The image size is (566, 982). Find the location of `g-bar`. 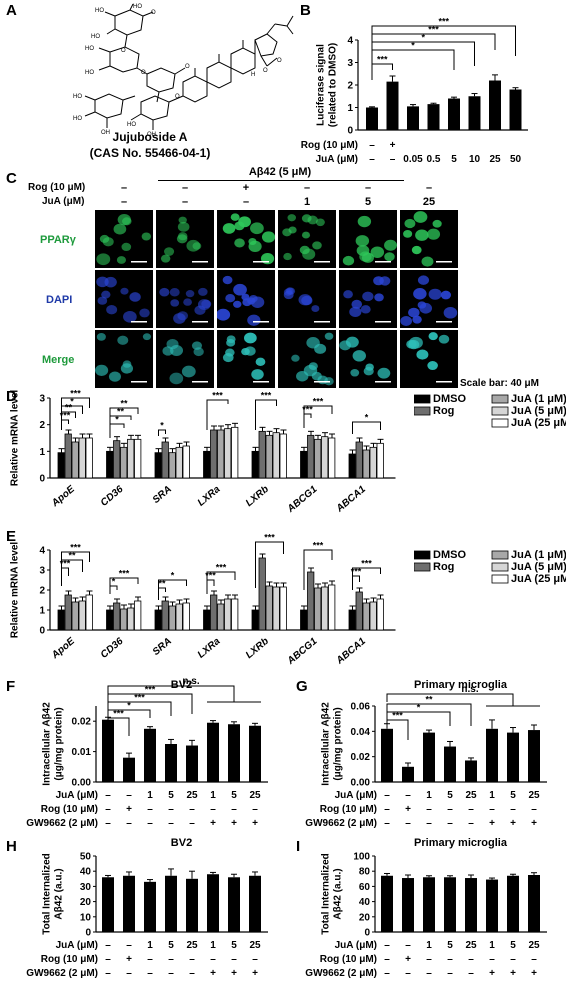

g-bar is located at coordinates (429, 757).